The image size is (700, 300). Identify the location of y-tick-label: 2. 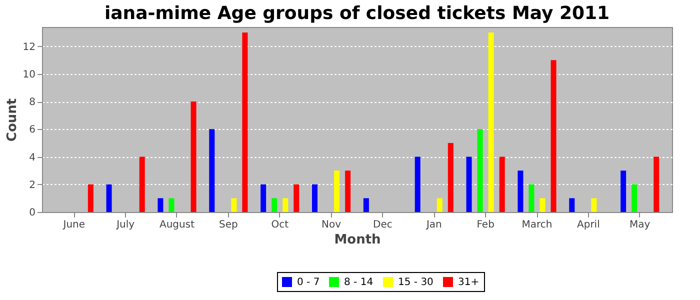
(32, 185).